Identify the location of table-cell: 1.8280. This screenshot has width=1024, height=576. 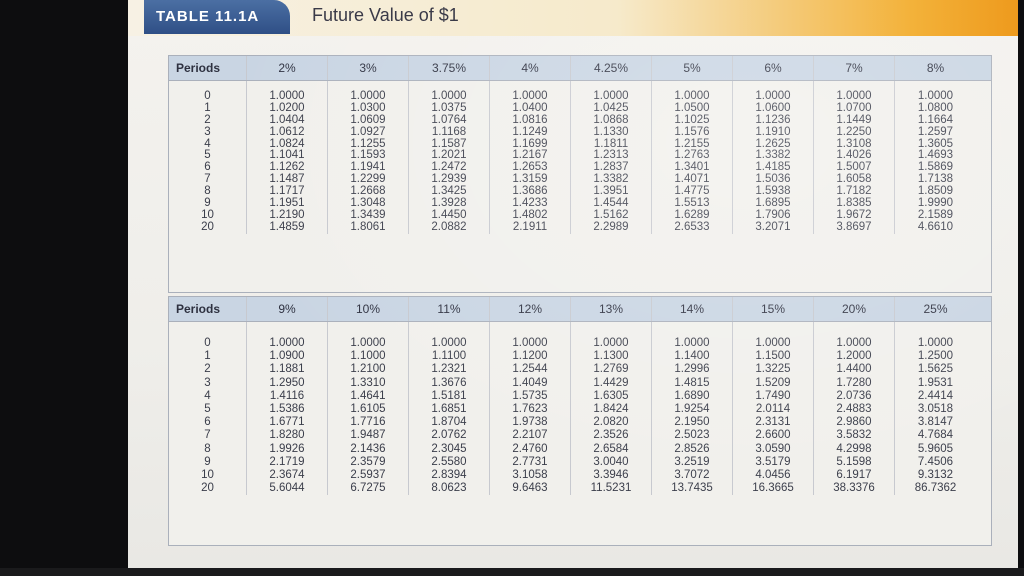
(287, 435).